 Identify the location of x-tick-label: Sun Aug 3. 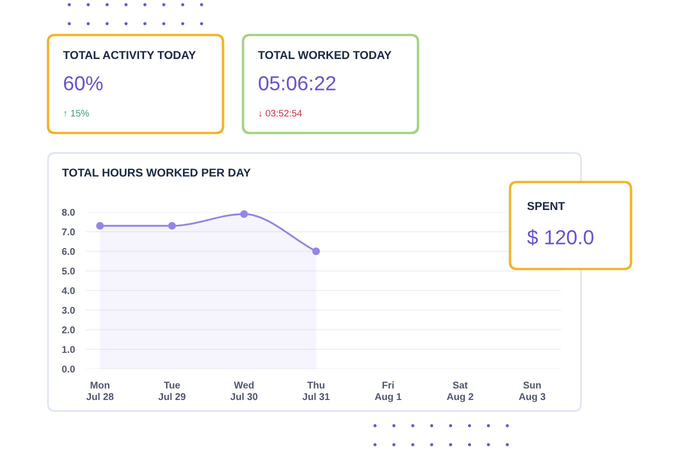
(532, 392).